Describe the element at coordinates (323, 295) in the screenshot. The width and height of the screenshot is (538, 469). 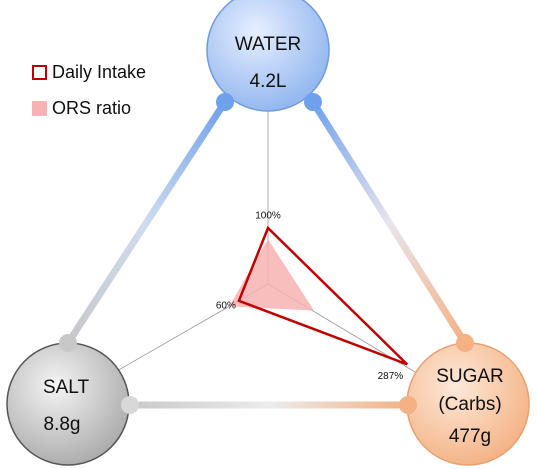
I see `intake-outline` at that location.